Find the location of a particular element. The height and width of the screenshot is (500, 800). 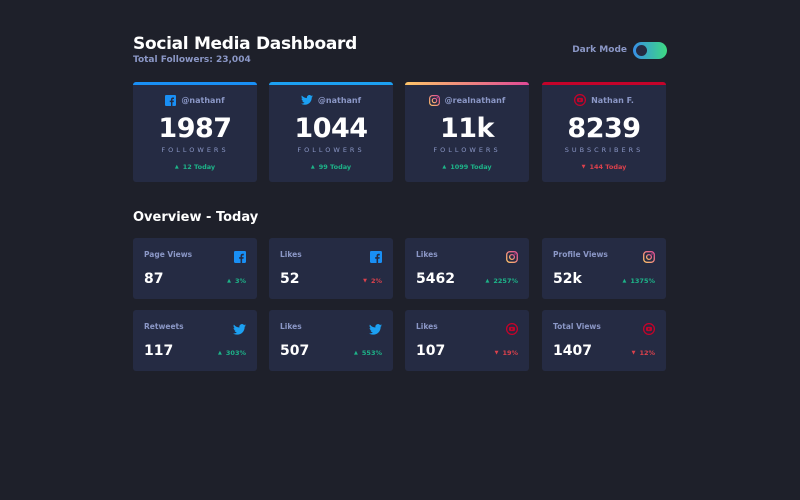

tile-instagram-profile-views: Profile Views 52k ▲ 1375% is located at coordinates (604, 268).